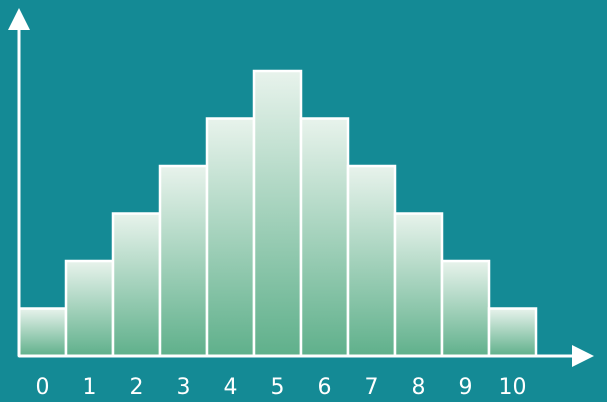  What do you see at coordinates (43, 387) in the screenshot?
I see `x-tick-label-0: 0` at bounding box center [43, 387].